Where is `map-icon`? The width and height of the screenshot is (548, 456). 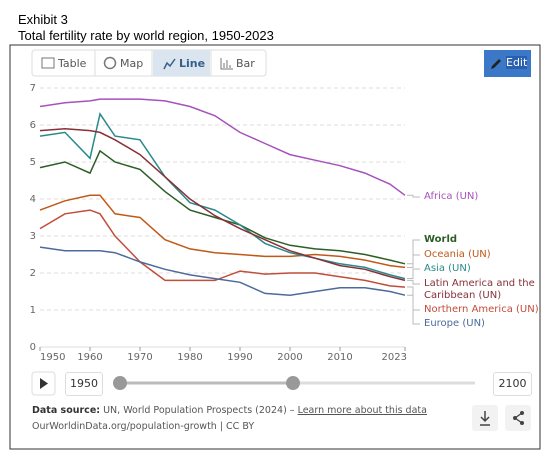 map-icon is located at coordinates (110, 63).